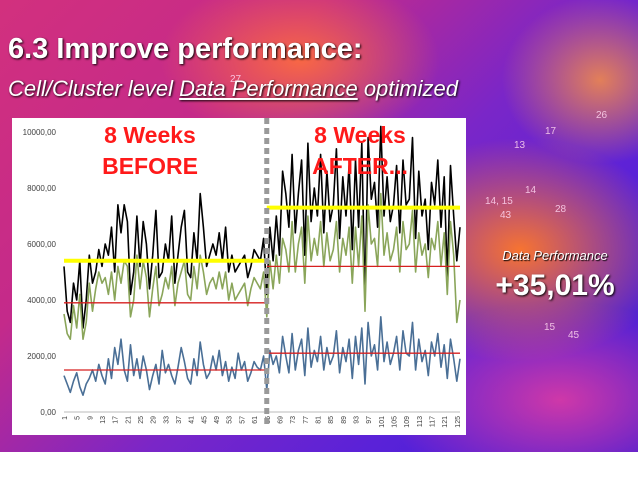 Image resolution: width=638 pixels, height=478 pixels. What do you see at coordinates (445, 422) in the screenshot?
I see `x-tick-label: 121` at bounding box center [445, 422].